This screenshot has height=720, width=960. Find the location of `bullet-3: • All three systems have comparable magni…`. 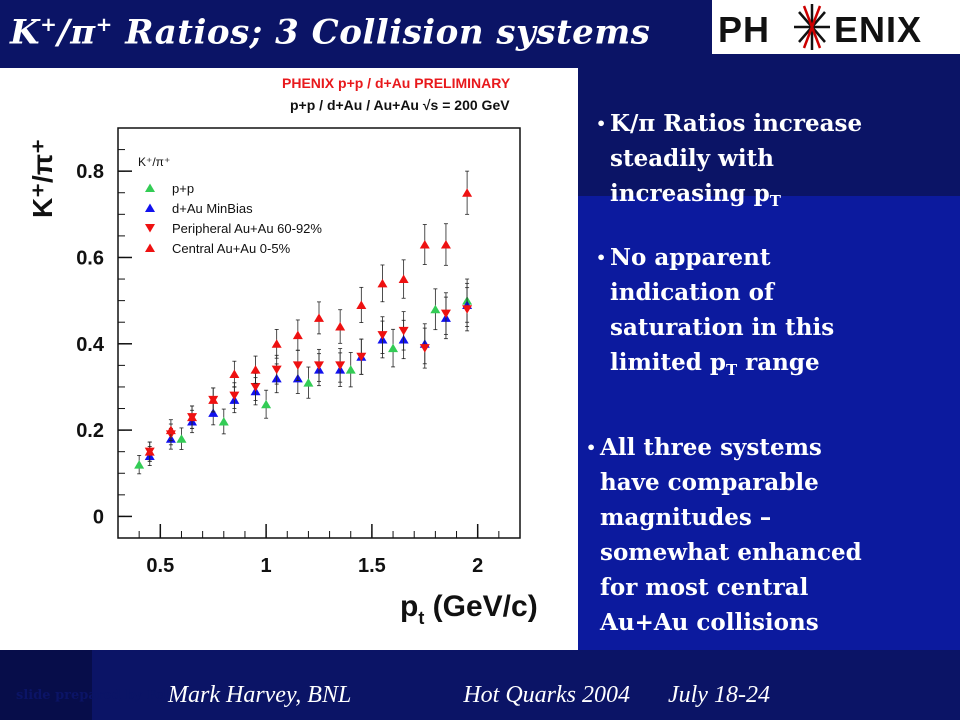

bullet-3: • All three systems have comparable magni… is located at coordinates (724, 535).